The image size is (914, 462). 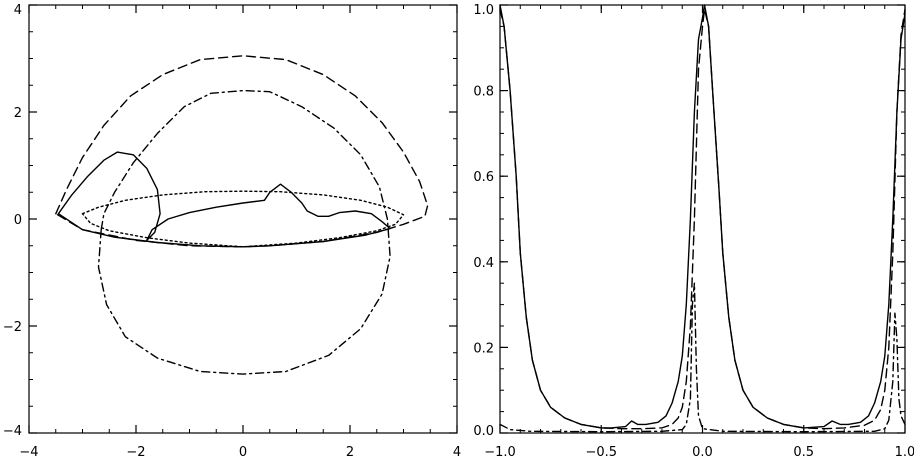 I want to click on y-tick-label: 2, so click(x=18, y=113).